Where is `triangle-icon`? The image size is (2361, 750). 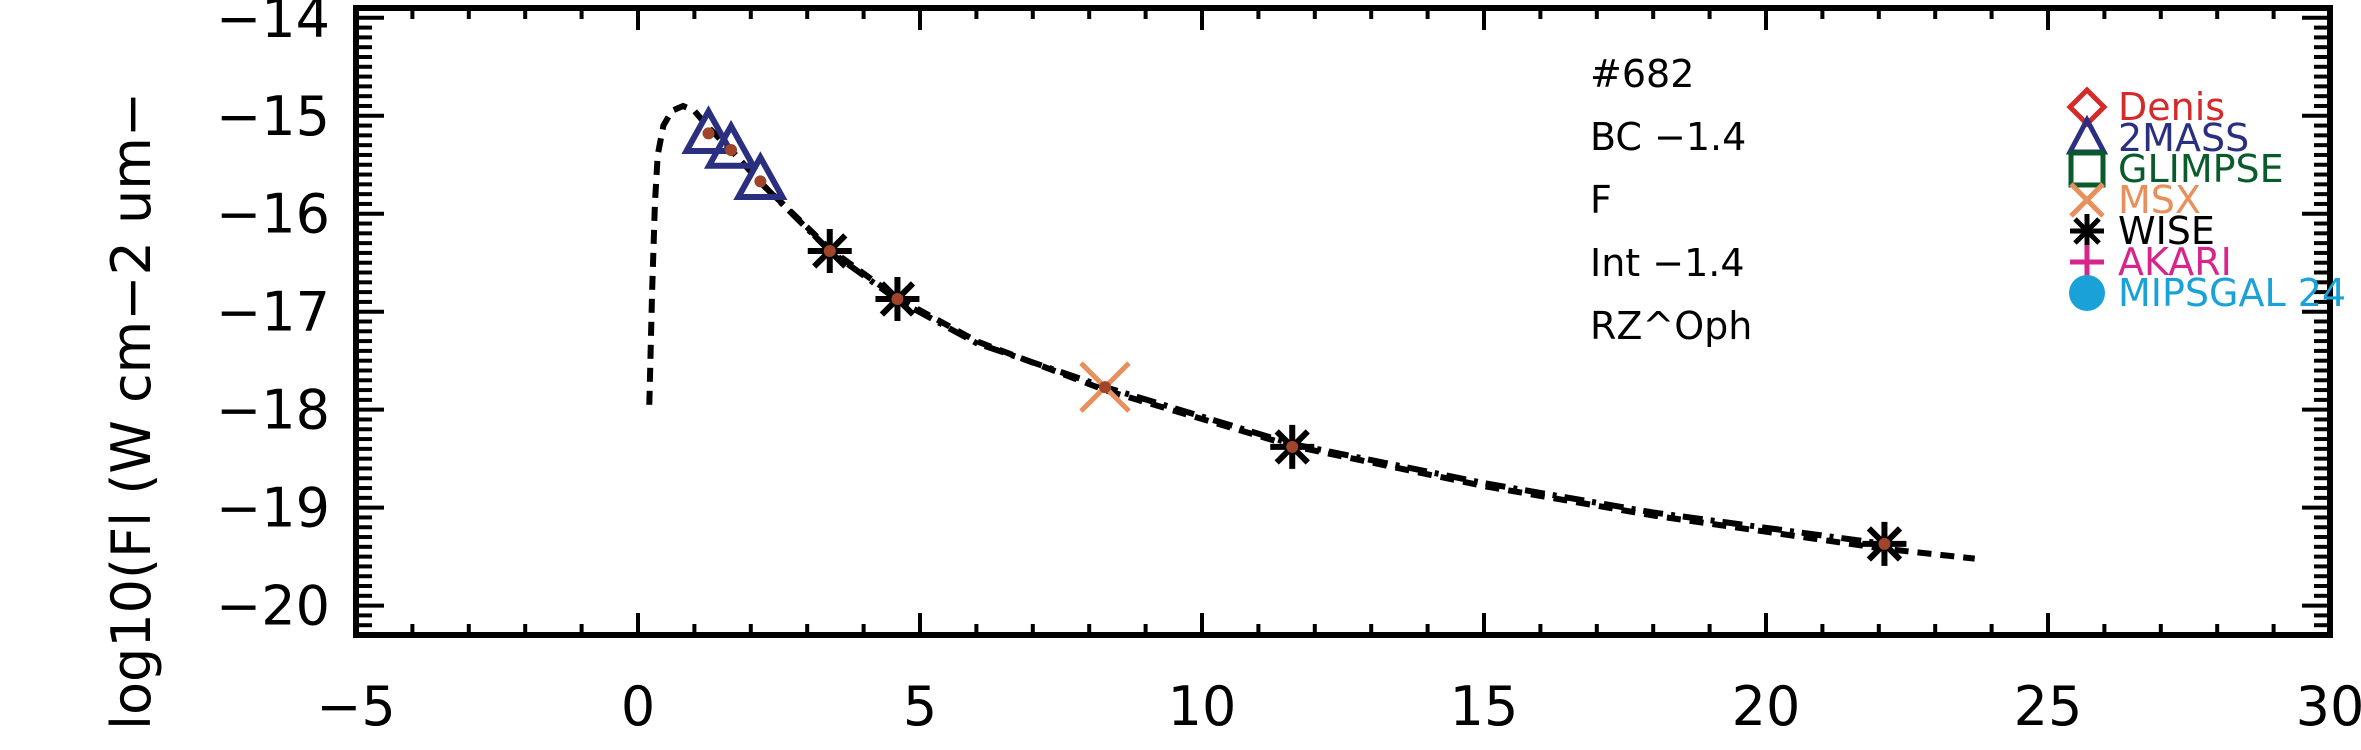
triangle-icon is located at coordinates (2087, 134).